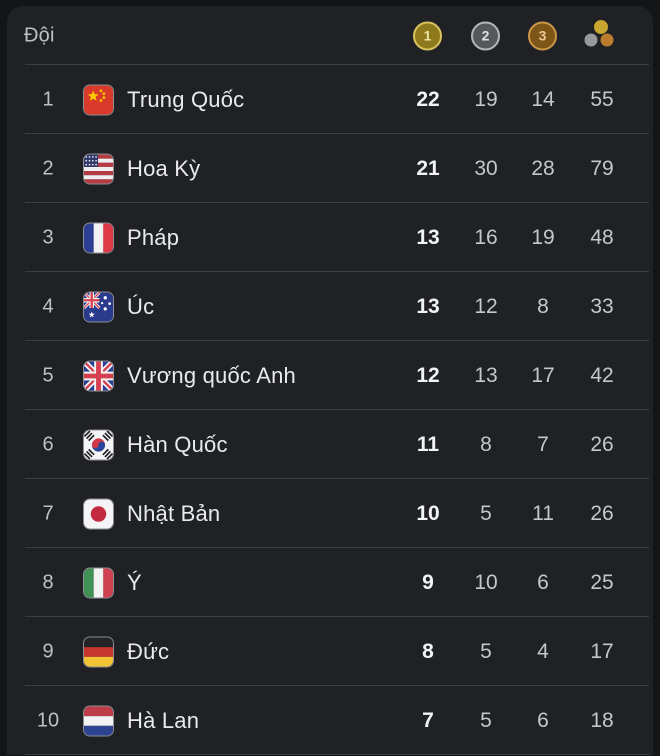  I want to click on table-row: 1 Trung Quốc 22 19 14 55, so click(330, 99).